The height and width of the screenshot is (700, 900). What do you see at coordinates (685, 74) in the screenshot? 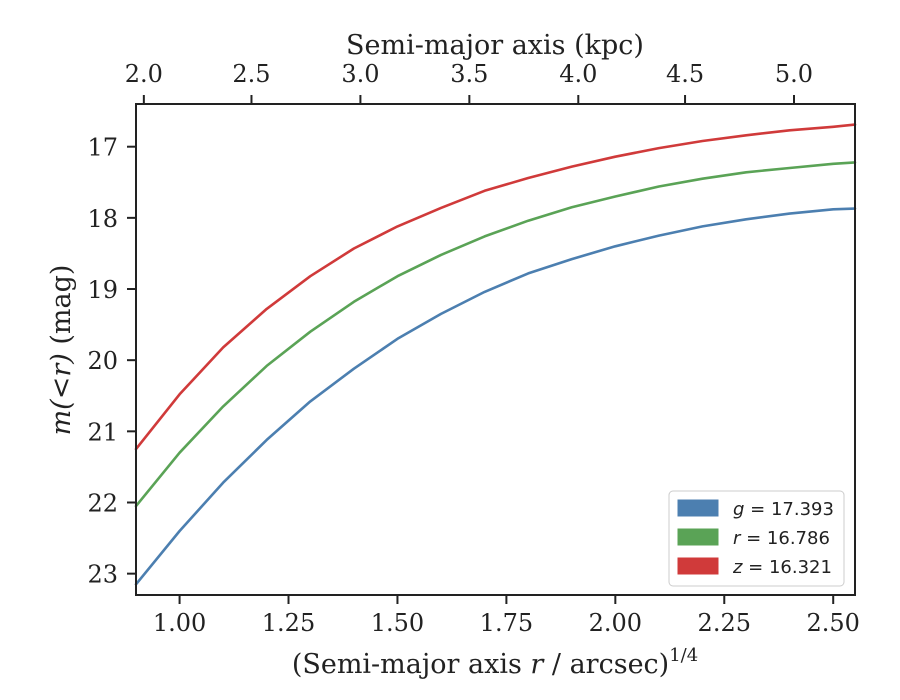
I see `top-tick-label: 4.5` at bounding box center [685, 74].